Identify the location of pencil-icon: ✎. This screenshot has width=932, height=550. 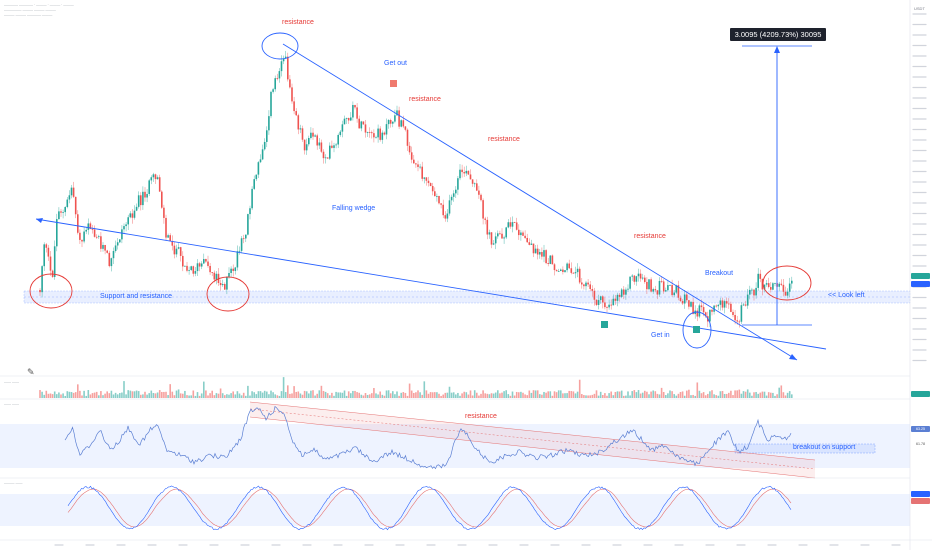
(31, 372).